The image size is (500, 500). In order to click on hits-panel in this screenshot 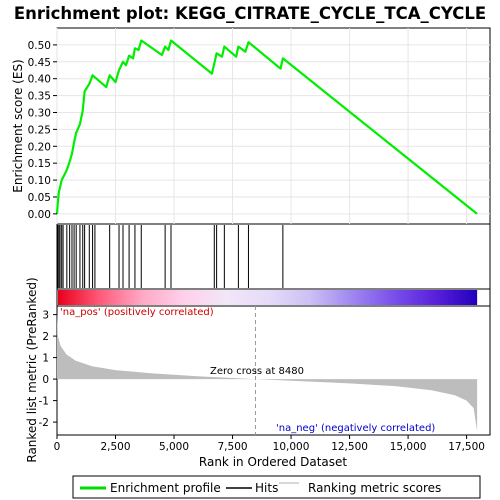, I will do `click(273, 256)`.